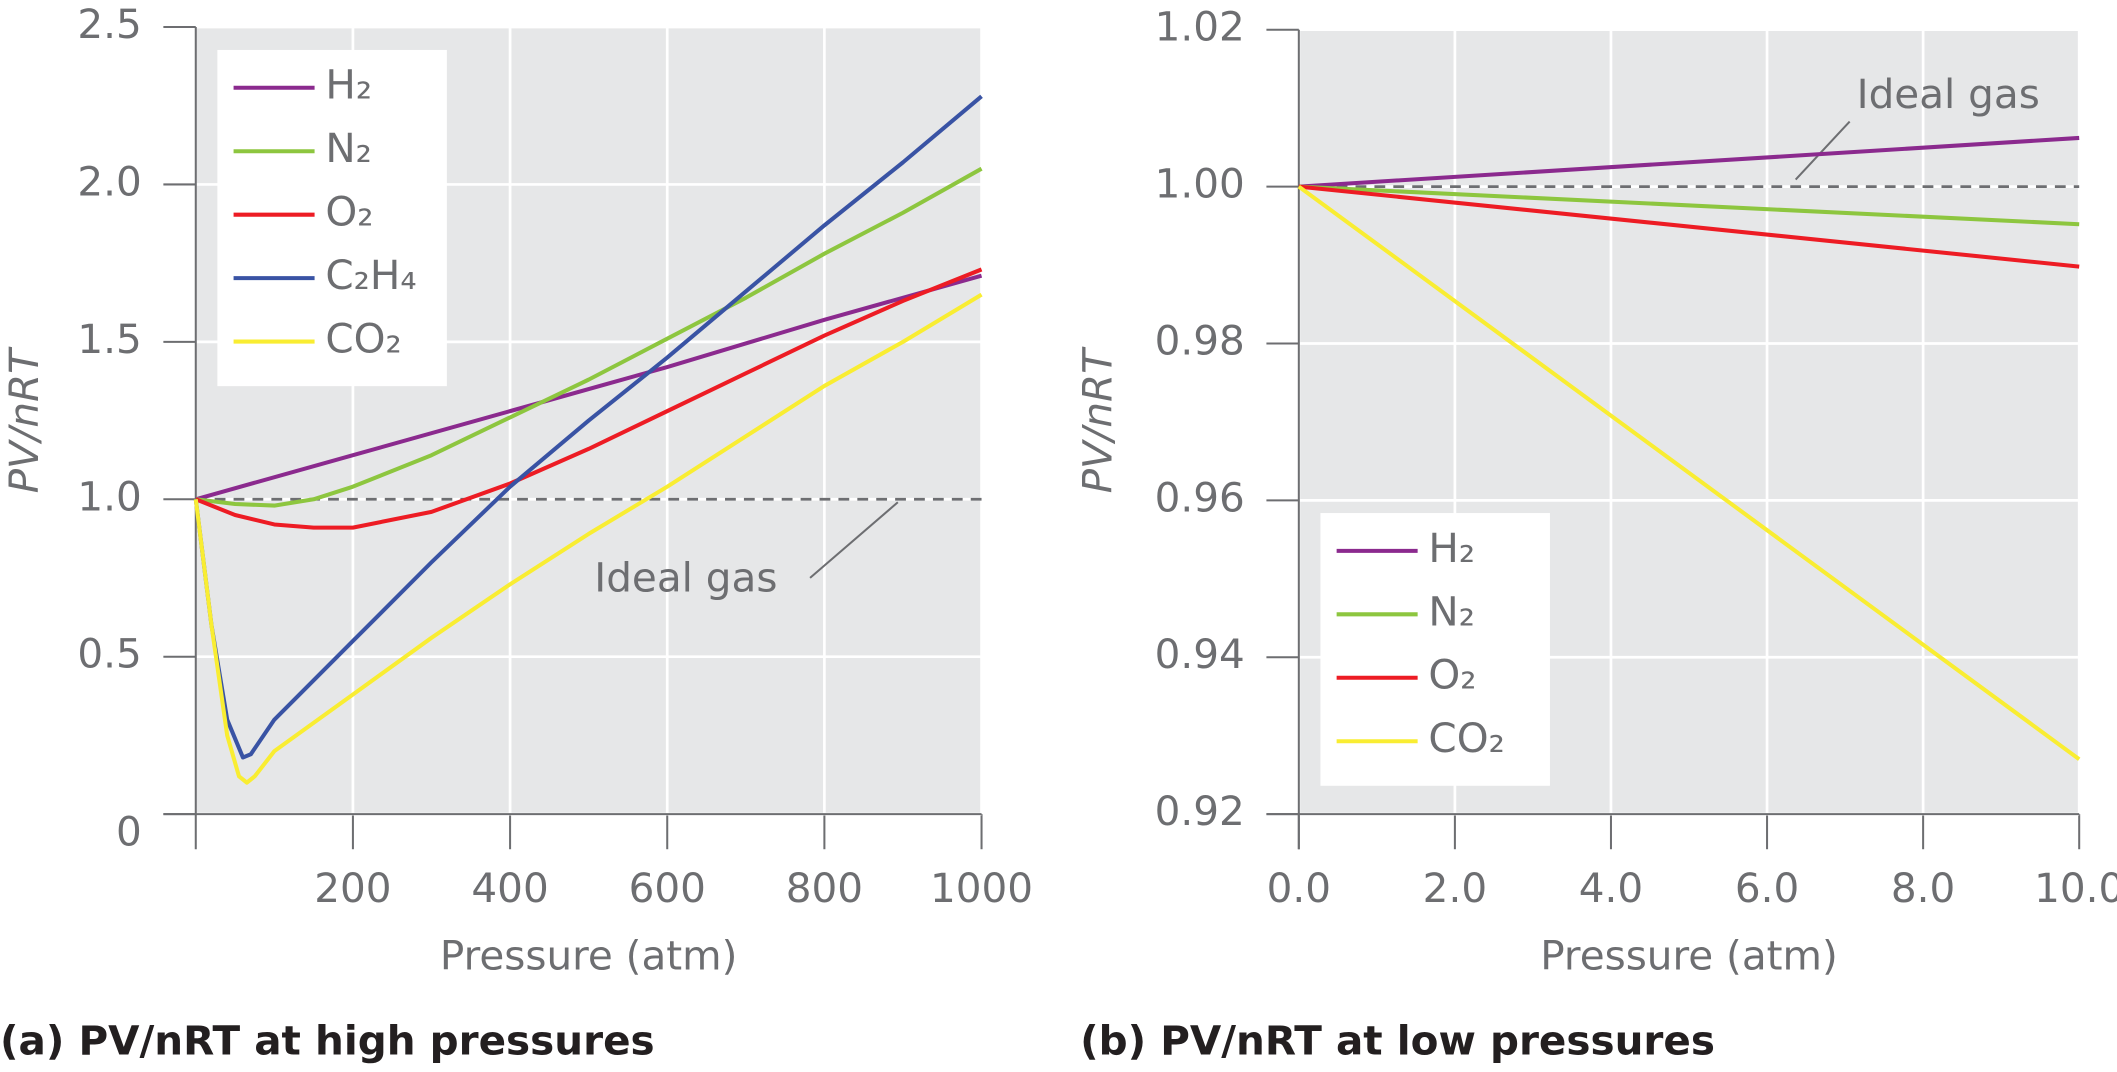  I want to click on legend-label: C₂H₄, so click(370, 275).